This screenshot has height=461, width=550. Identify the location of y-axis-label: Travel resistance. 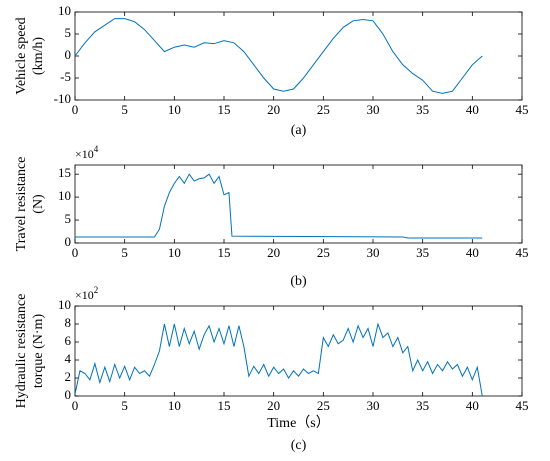
(21, 204).